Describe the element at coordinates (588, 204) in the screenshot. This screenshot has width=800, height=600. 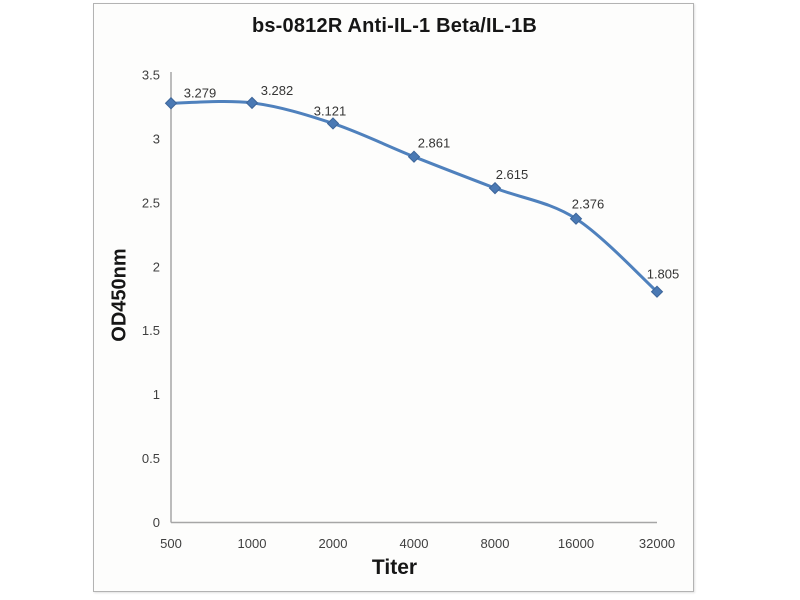
I see `data-point-label: 2.376` at that location.